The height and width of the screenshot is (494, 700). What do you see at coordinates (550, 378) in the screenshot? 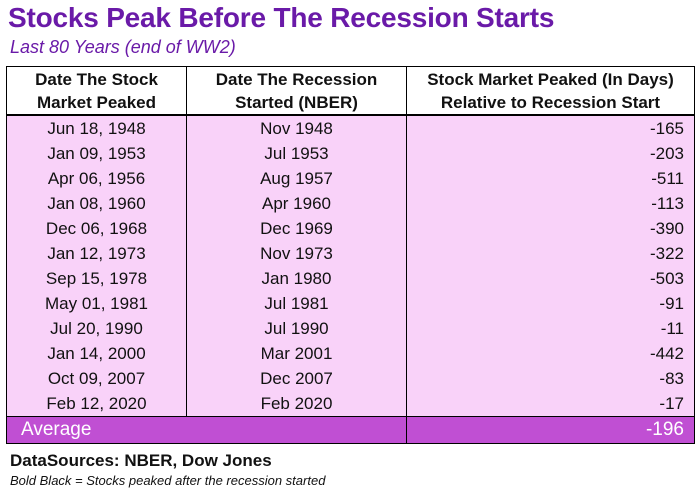
I see `days-relative-cell: -83` at bounding box center [550, 378].